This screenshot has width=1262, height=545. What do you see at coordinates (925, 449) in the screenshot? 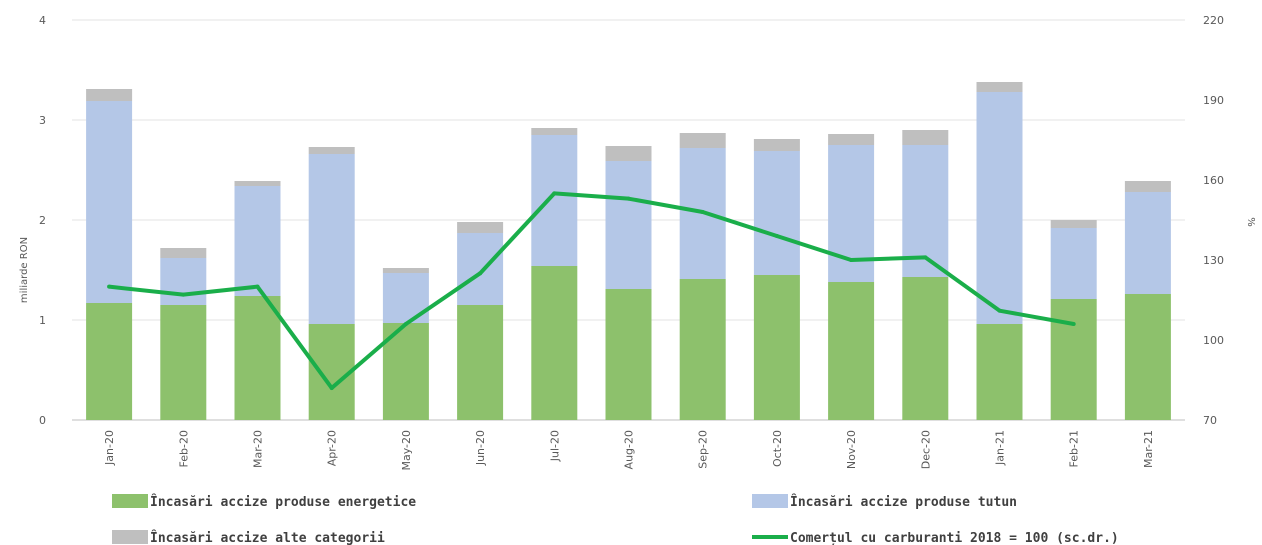
I see `x-tick-label: Dec-20` at bounding box center [925, 449].